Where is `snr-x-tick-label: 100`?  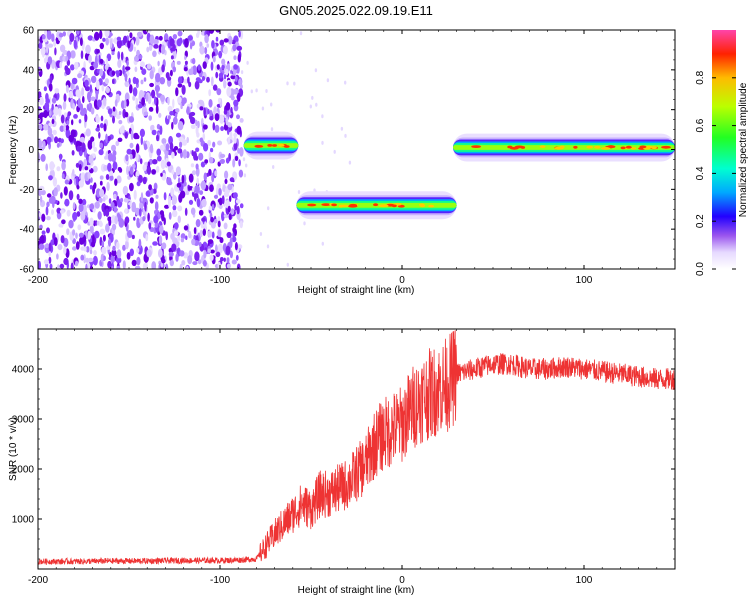 snr-x-tick-label: 100 is located at coordinates (584, 580).